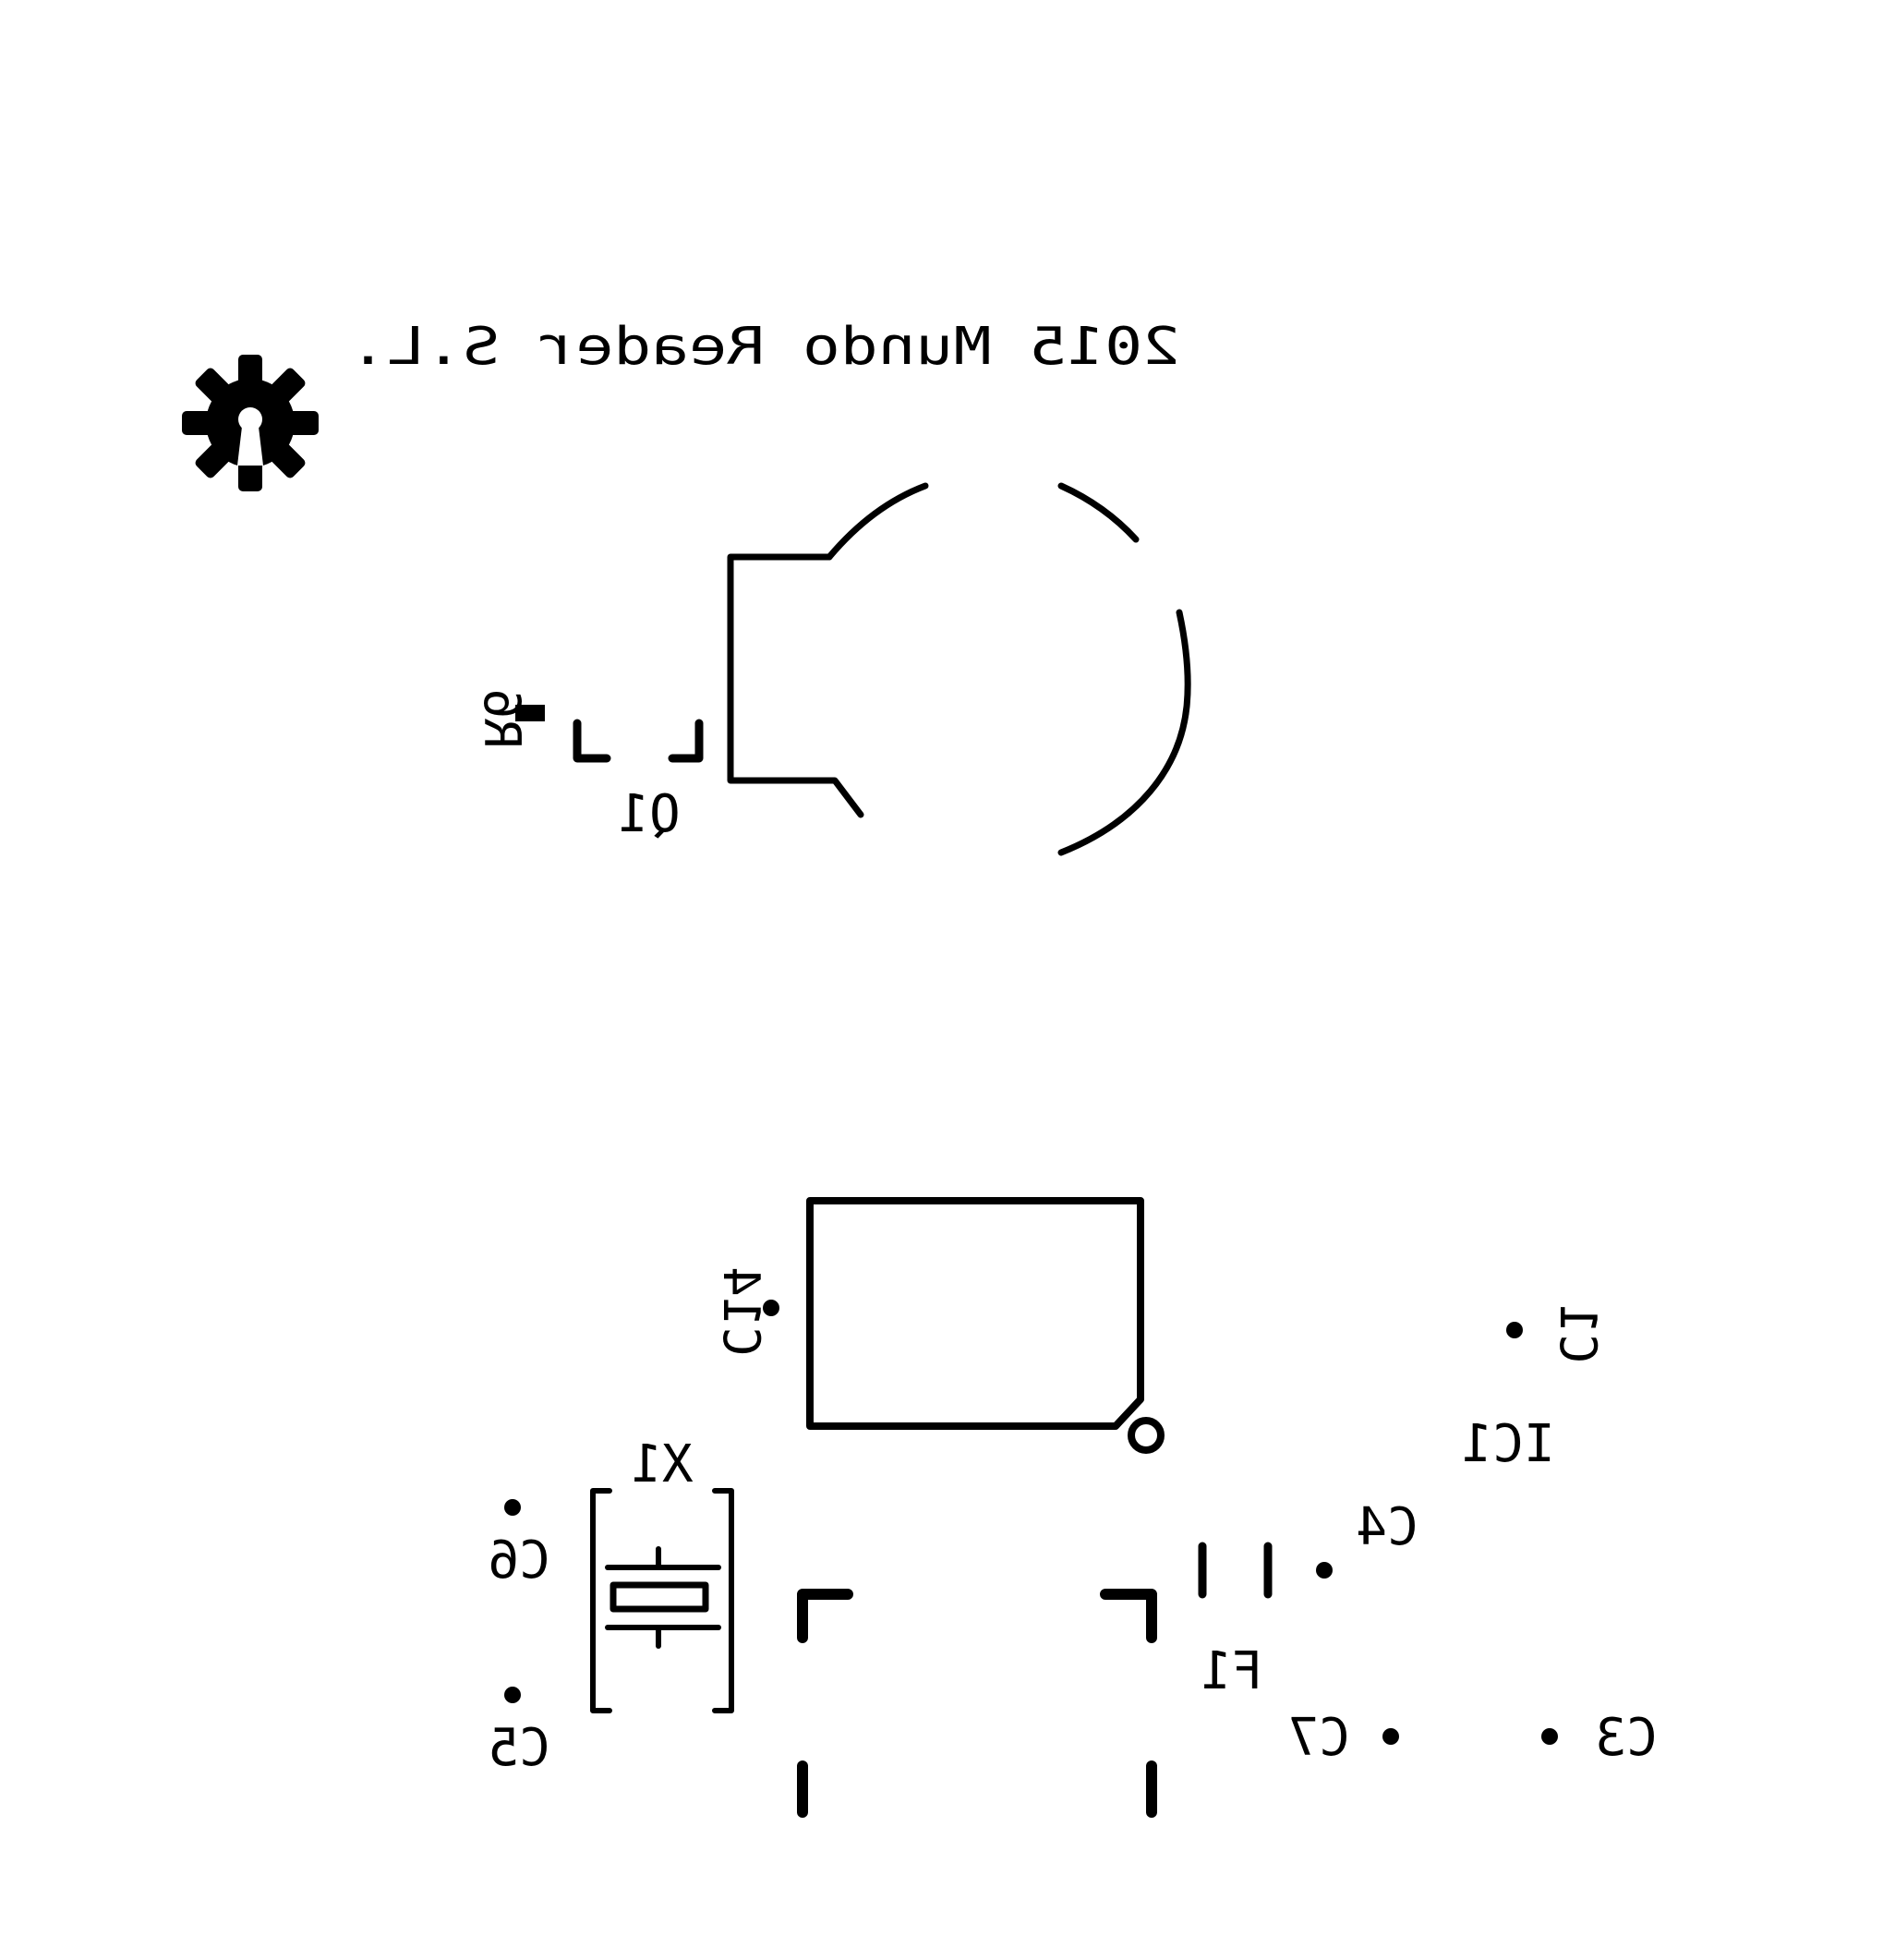 The image size is (1895, 1960). Describe the element at coordinates (959, 669) in the screenshot. I see `buzzer-outline` at that location.